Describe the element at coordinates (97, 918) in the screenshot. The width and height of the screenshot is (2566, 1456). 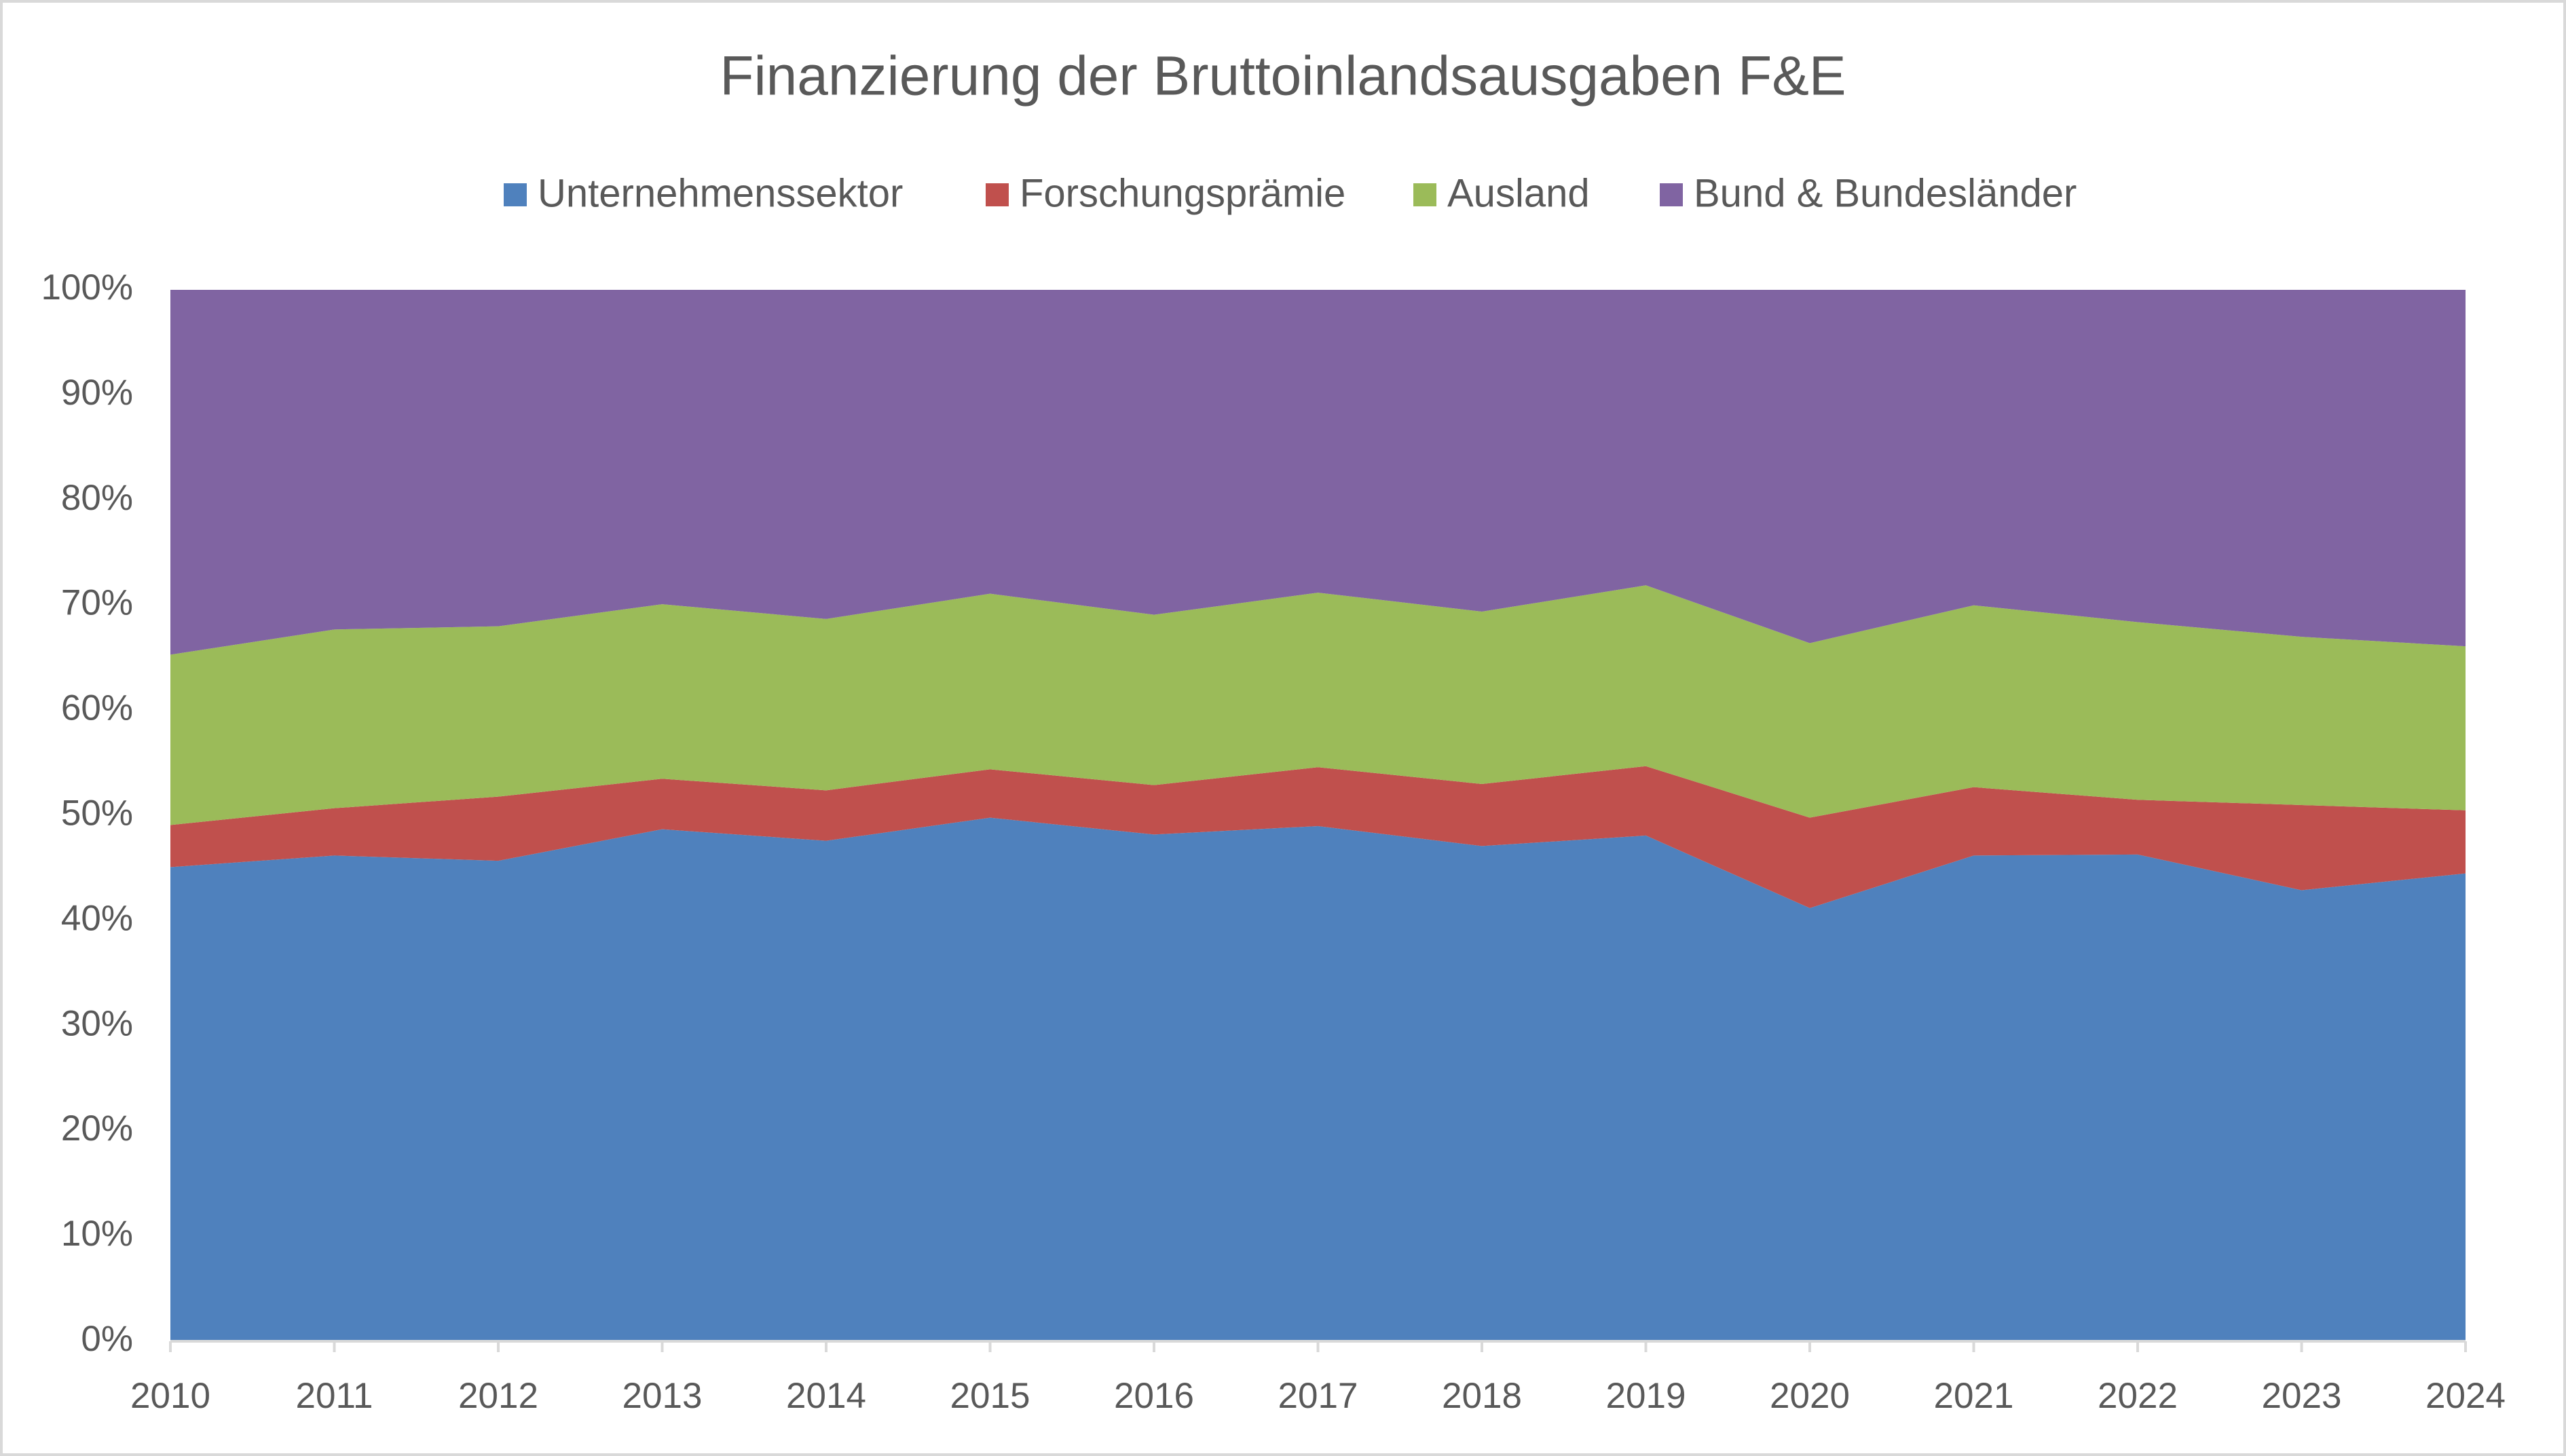
I see `y-tick-label: 40%` at that location.